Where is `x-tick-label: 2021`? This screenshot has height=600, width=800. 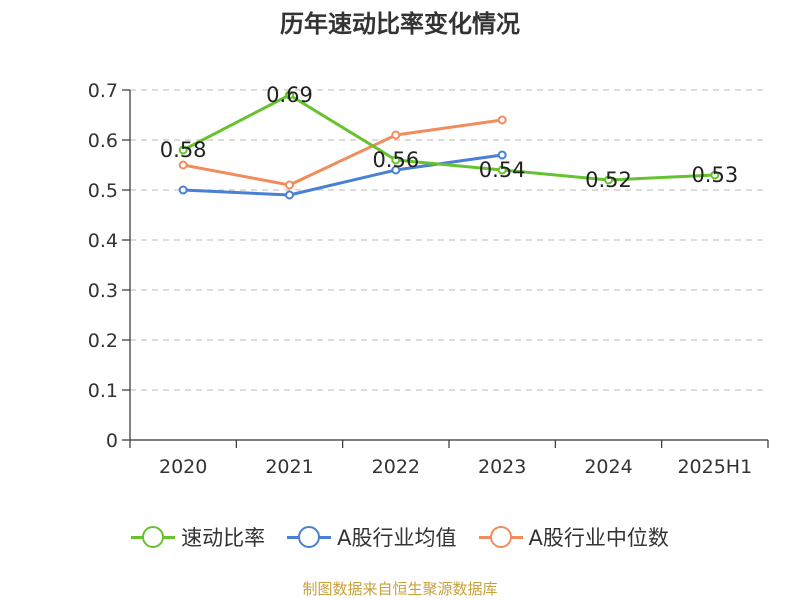
x-tick-label: 2021 is located at coordinates (289, 467).